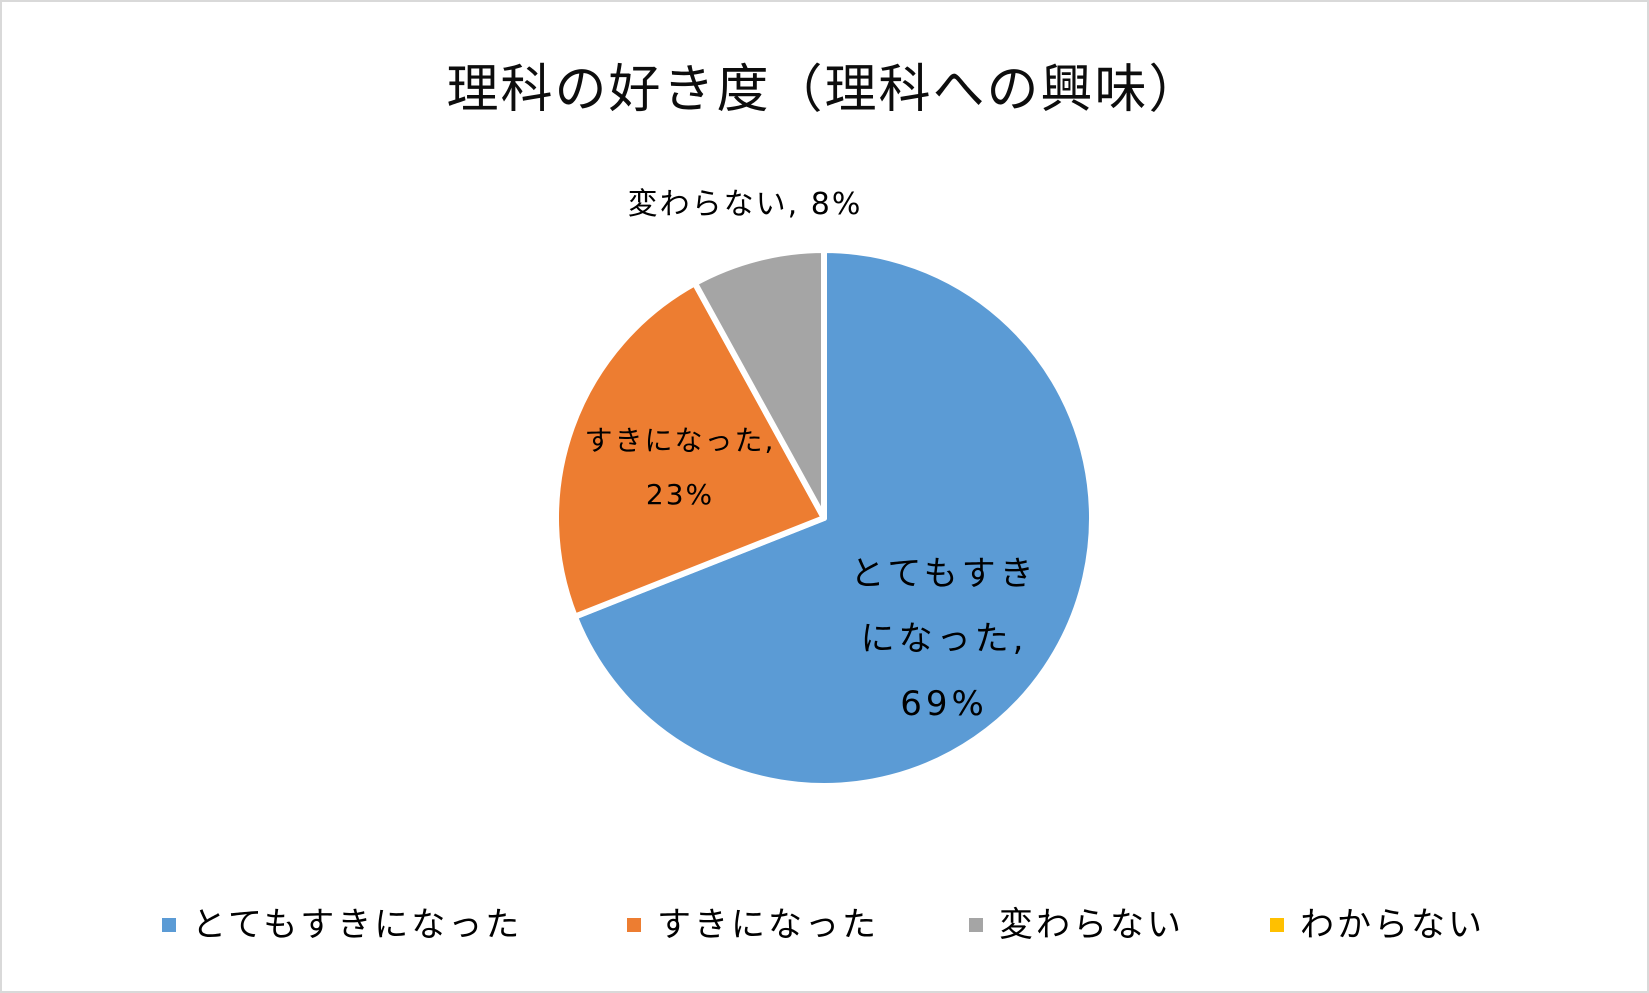 The height and width of the screenshot is (993, 1649). What do you see at coordinates (357, 925) in the screenshot?
I see `legend-label: とてもすきになった` at bounding box center [357, 925].